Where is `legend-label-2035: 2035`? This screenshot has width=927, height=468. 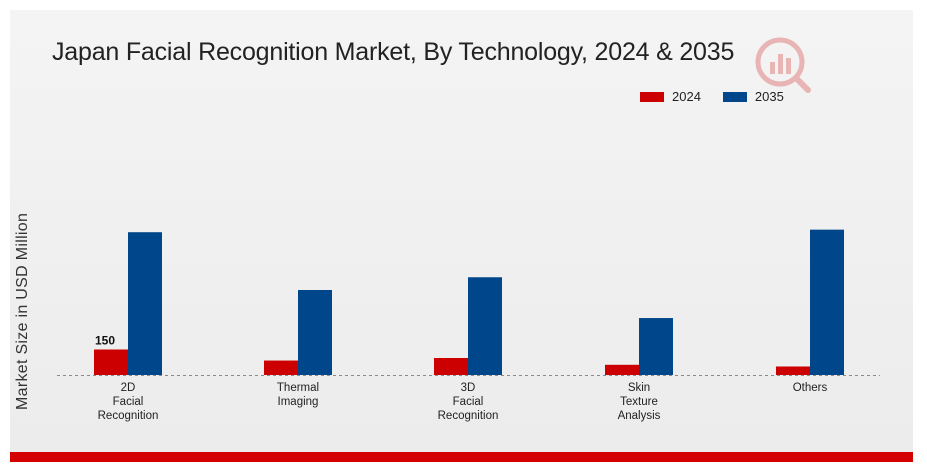 legend-label-2035: 2035 is located at coordinates (769, 96).